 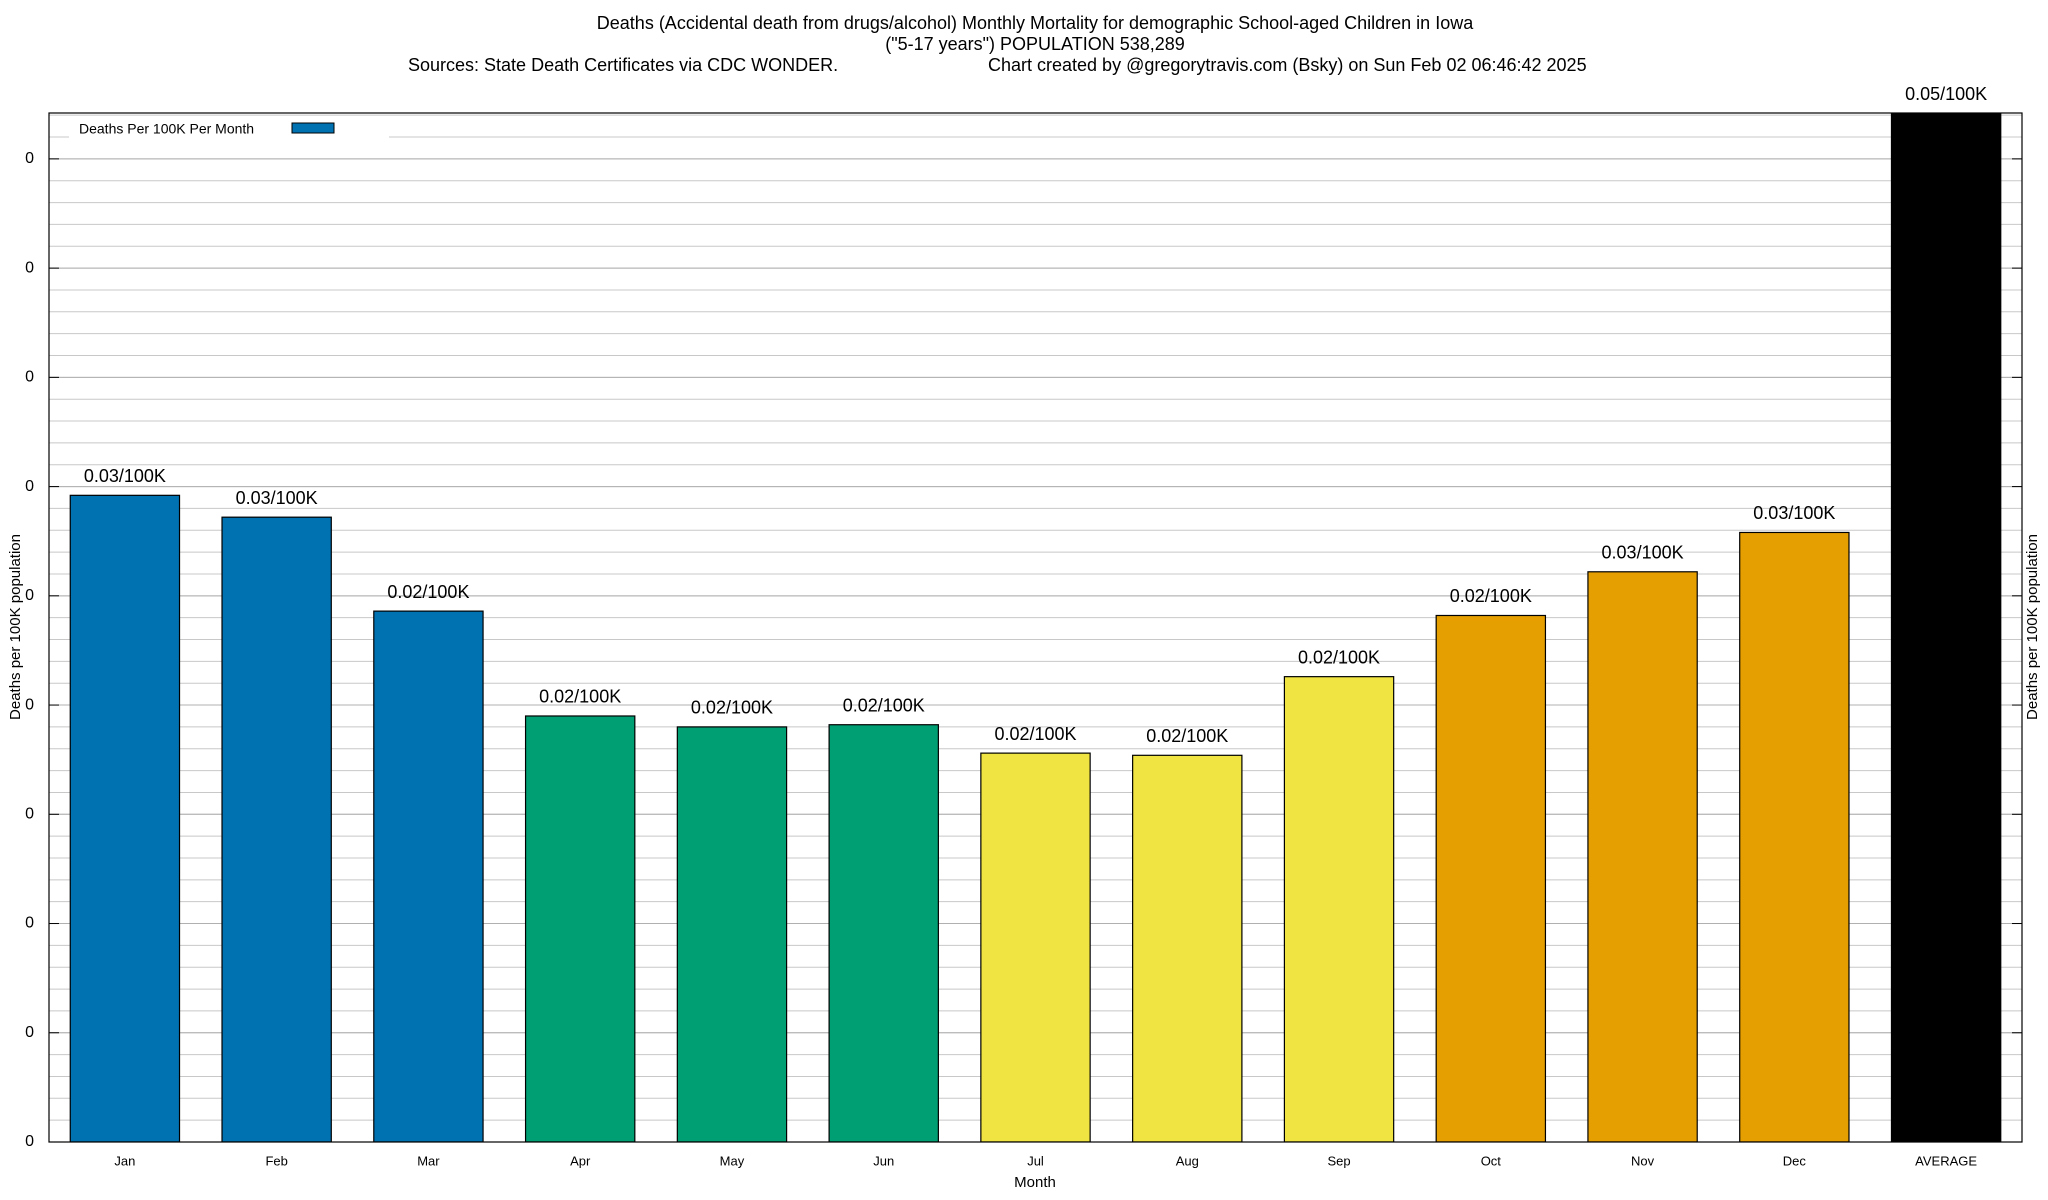 What do you see at coordinates (276, 1160) in the screenshot?
I see `x-tick-label: Feb` at bounding box center [276, 1160].